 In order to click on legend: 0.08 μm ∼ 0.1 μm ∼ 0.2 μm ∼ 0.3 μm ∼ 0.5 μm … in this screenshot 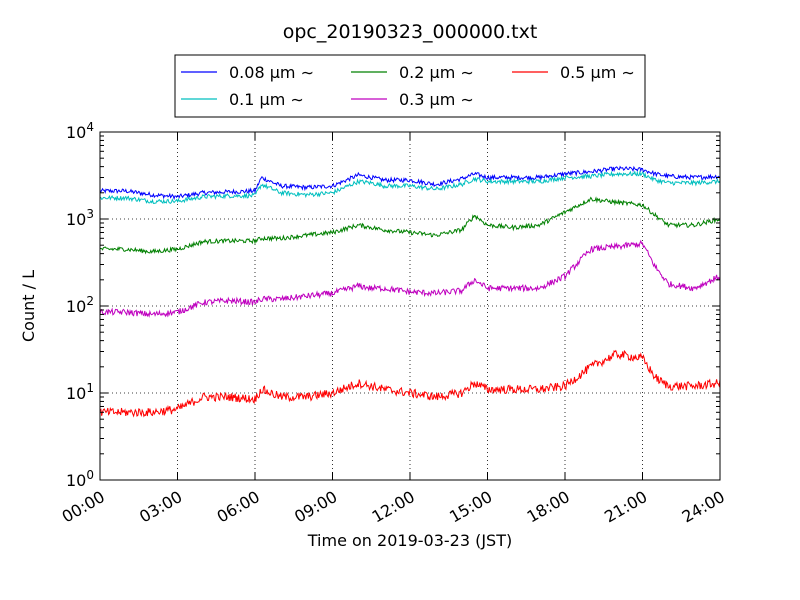, I will do `click(410, 86)`.